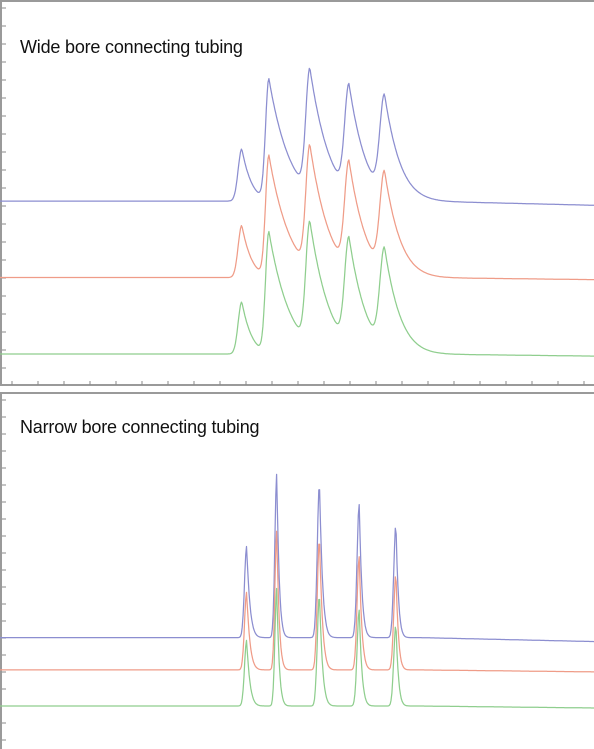 The width and height of the screenshot is (594, 749). Describe the element at coordinates (140, 427) in the screenshot. I see `chart-title-narrow-bore: Narrow bore connecting tubing` at that location.